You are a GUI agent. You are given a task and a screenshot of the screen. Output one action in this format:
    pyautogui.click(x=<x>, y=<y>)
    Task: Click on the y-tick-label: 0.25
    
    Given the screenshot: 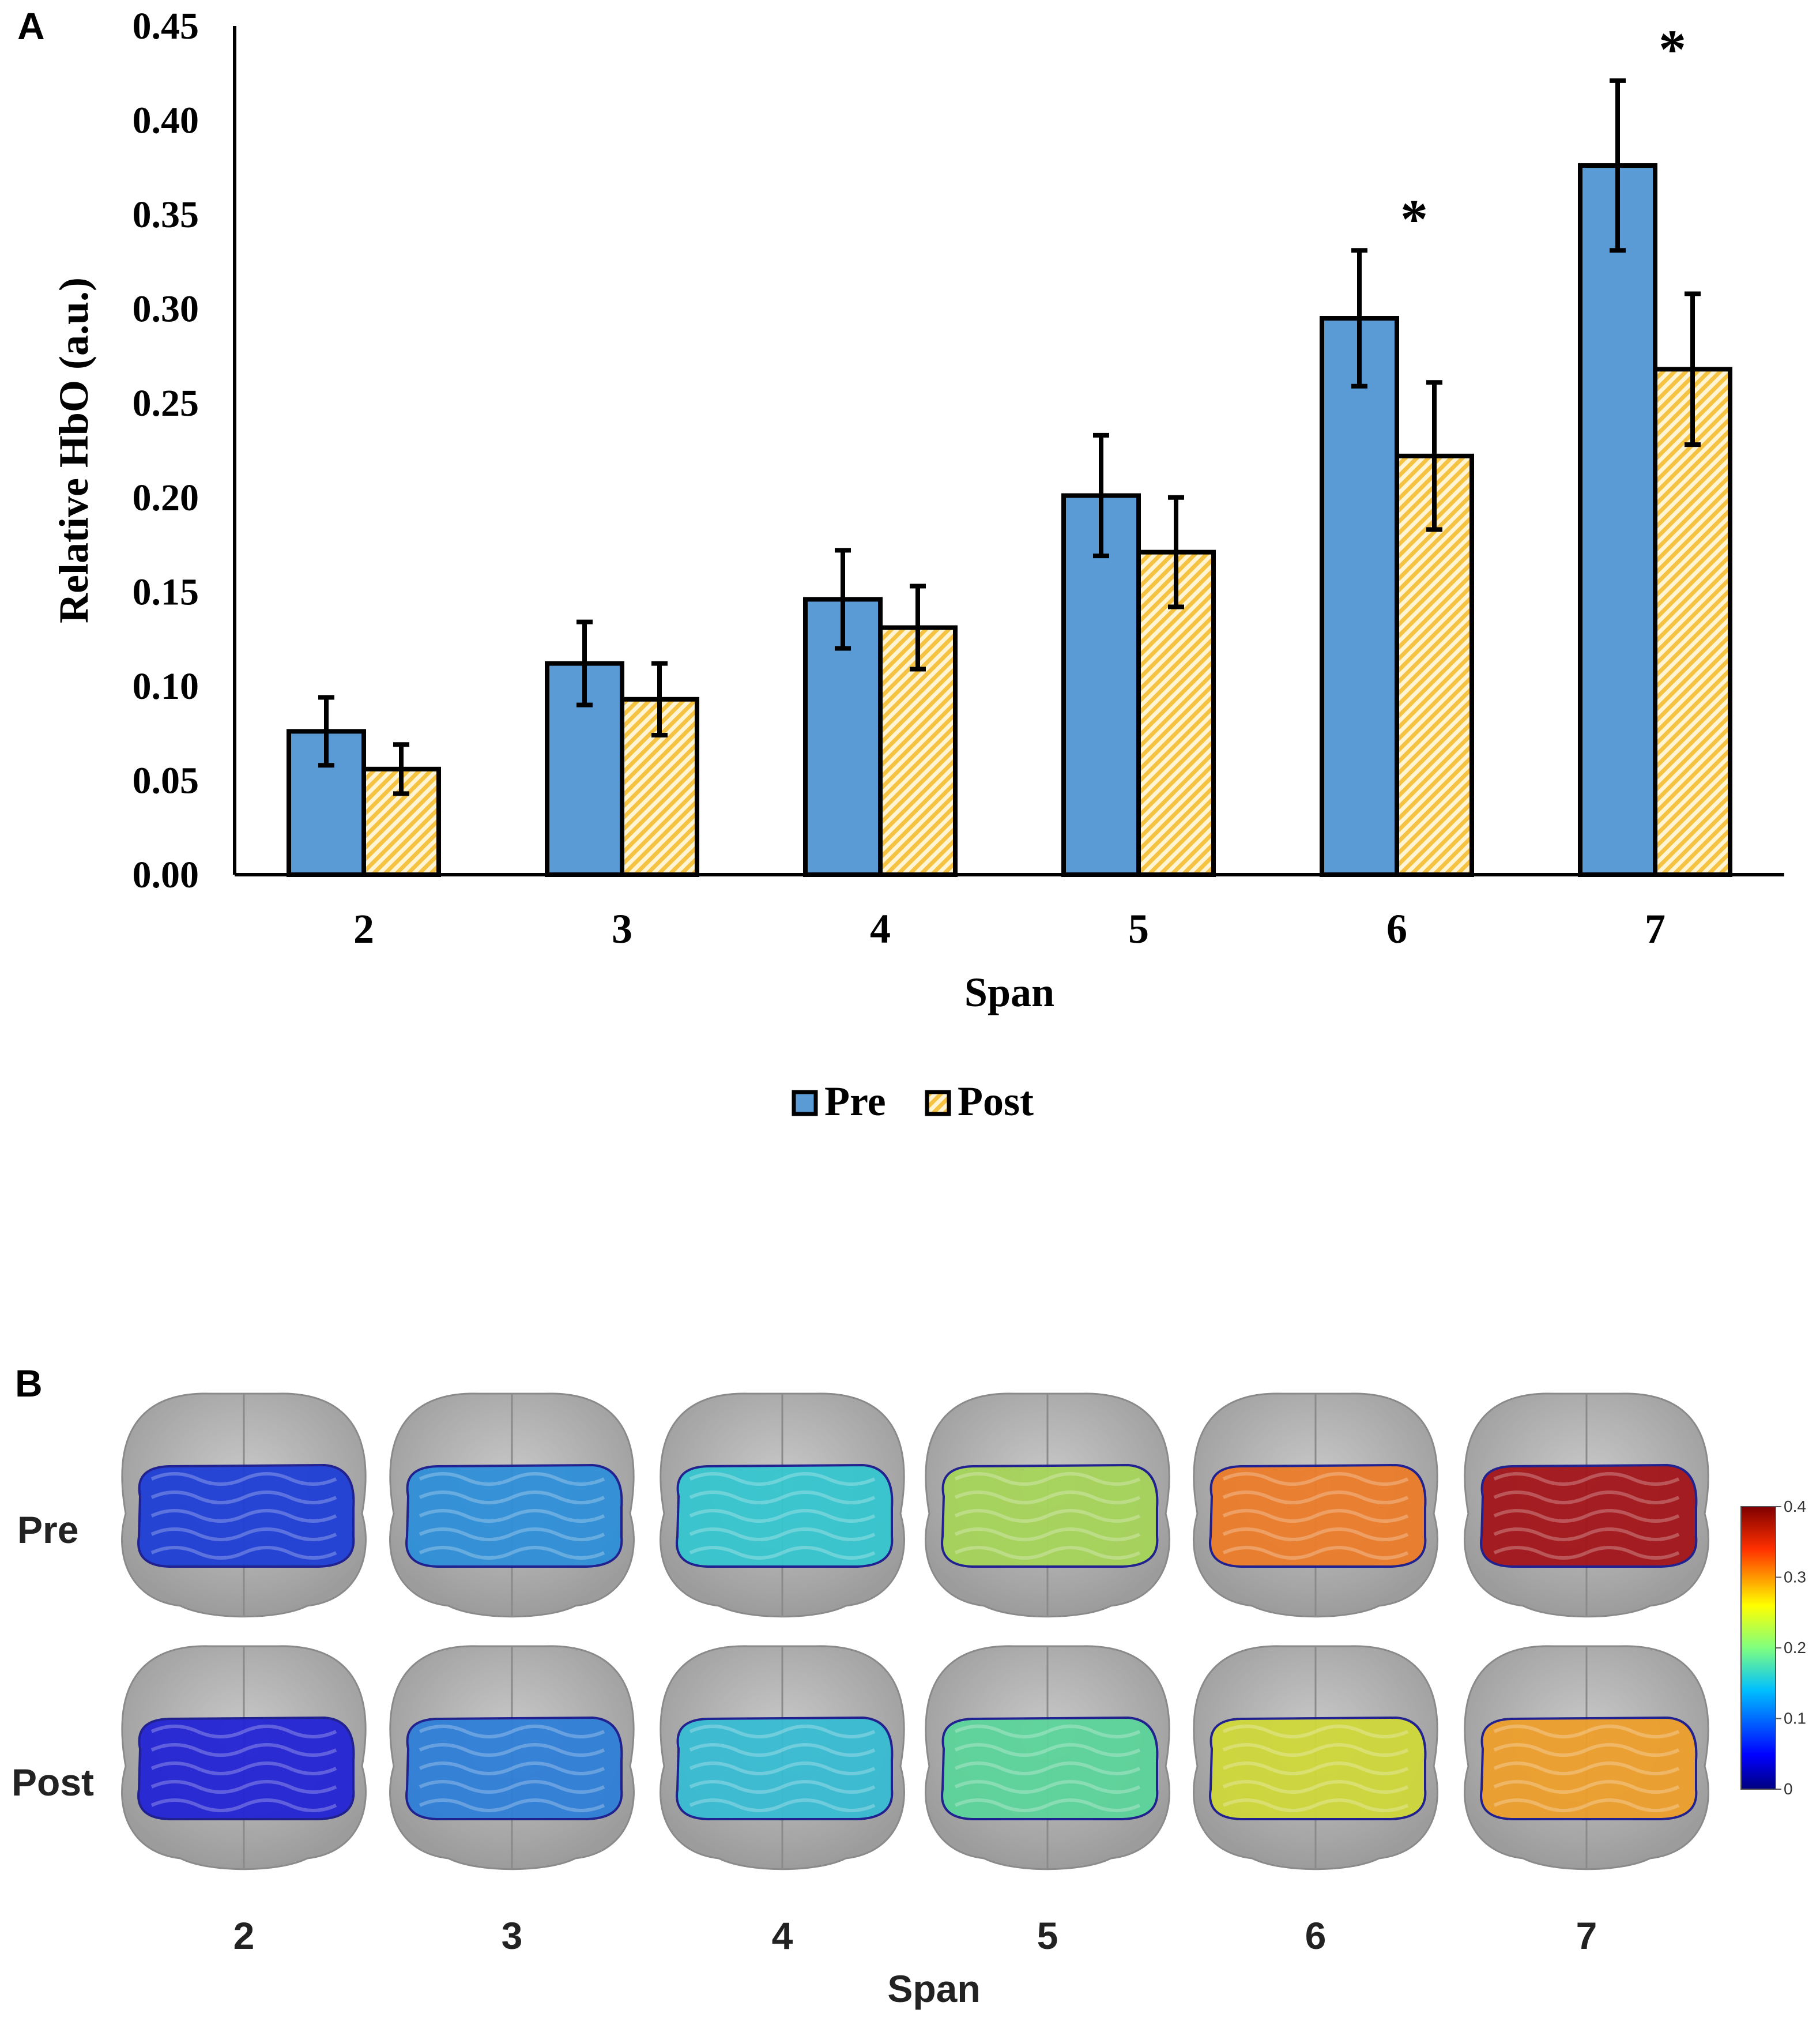 What is the action you would take?
    pyautogui.click(x=166, y=403)
    